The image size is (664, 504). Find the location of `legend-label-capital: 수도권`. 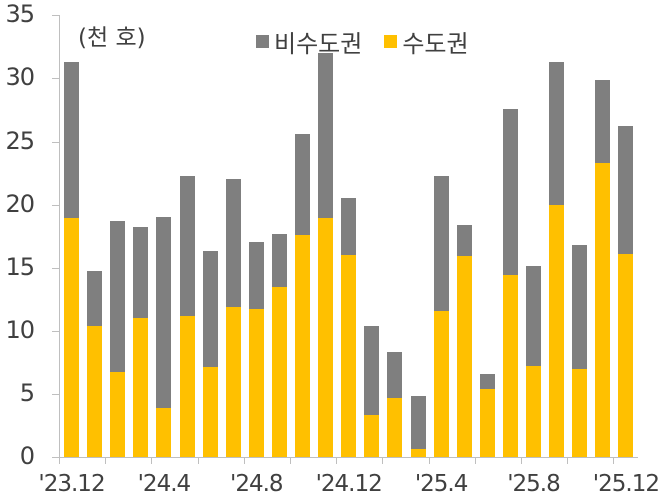

legend-label-capital: 수도권 is located at coordinates (435, 44).